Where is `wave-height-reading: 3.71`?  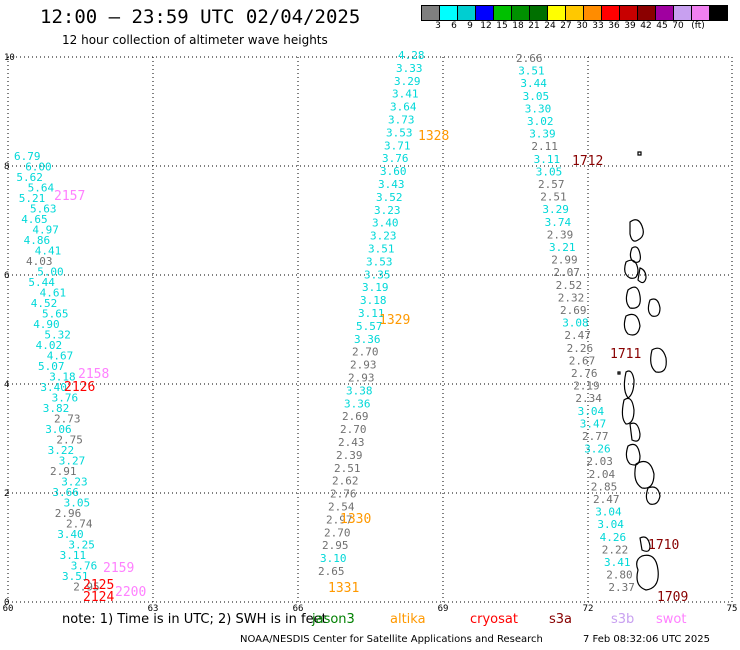 wave-height-reading: 3.71 is located at coordinates (397, 145).